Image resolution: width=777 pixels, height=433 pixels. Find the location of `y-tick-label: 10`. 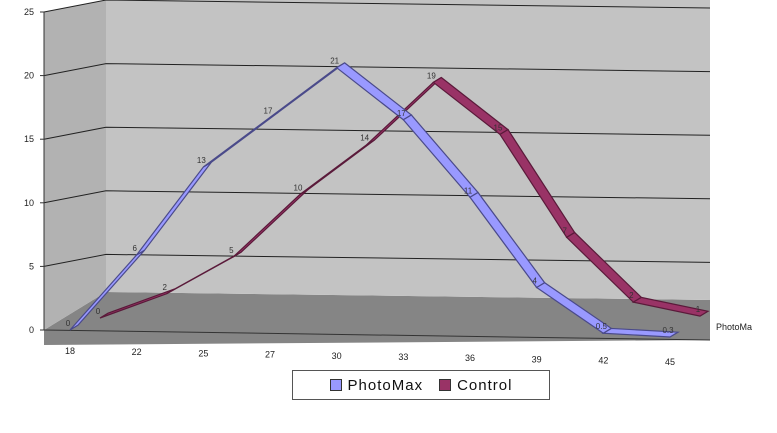

y-tick-label: 10 is located at coordinates (29, 203).